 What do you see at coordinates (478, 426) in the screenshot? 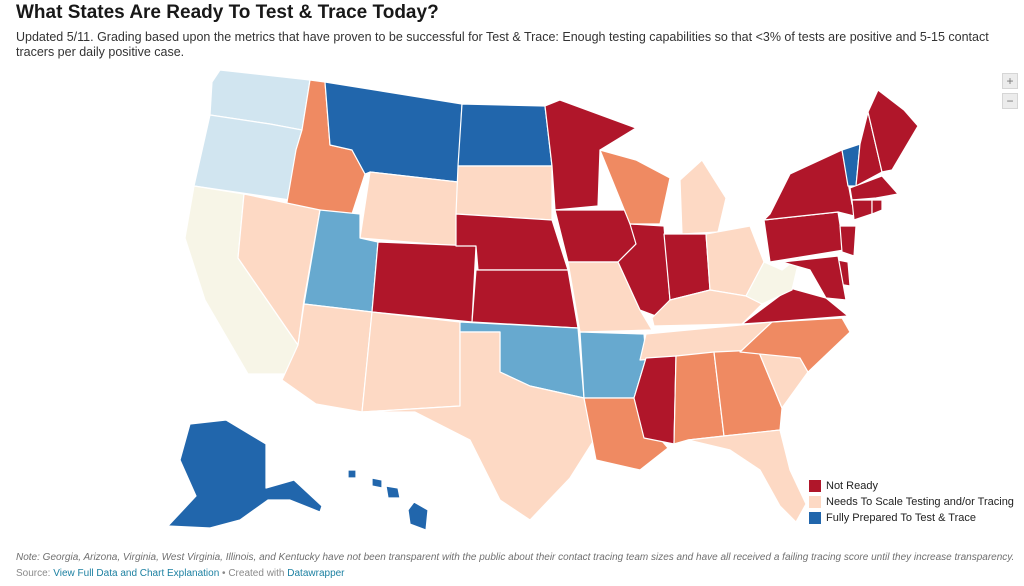
I see `state-TX` at bounding box center [478, 426].